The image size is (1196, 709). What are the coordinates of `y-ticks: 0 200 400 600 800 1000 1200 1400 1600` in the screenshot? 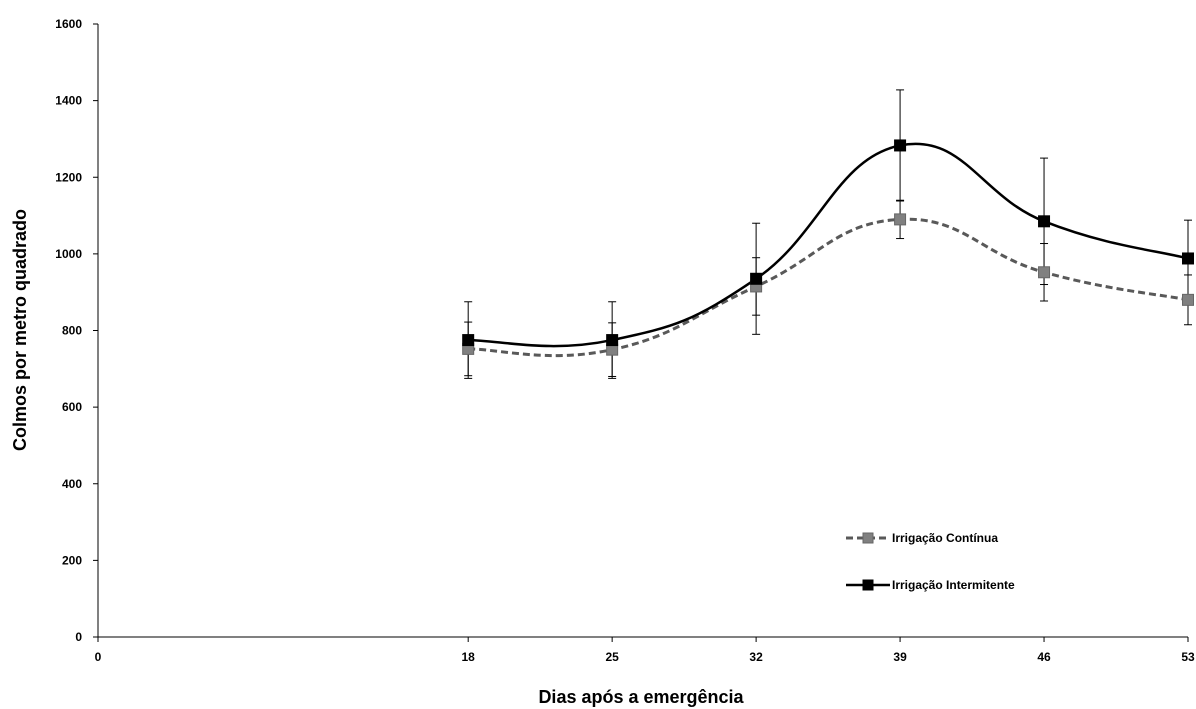 It's located at (76, 330).